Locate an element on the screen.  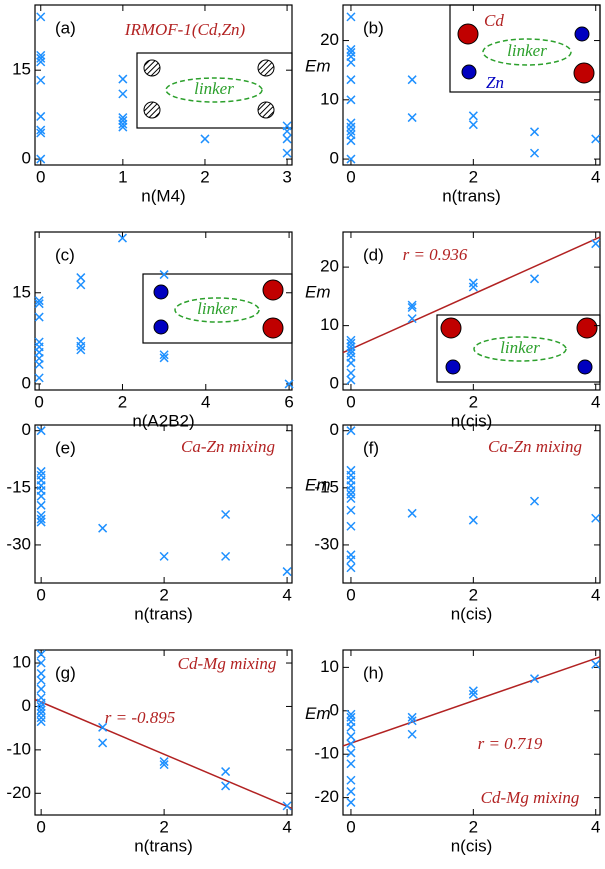
annotation: Cd-Mg mixing is located at coordinates (227, 663).